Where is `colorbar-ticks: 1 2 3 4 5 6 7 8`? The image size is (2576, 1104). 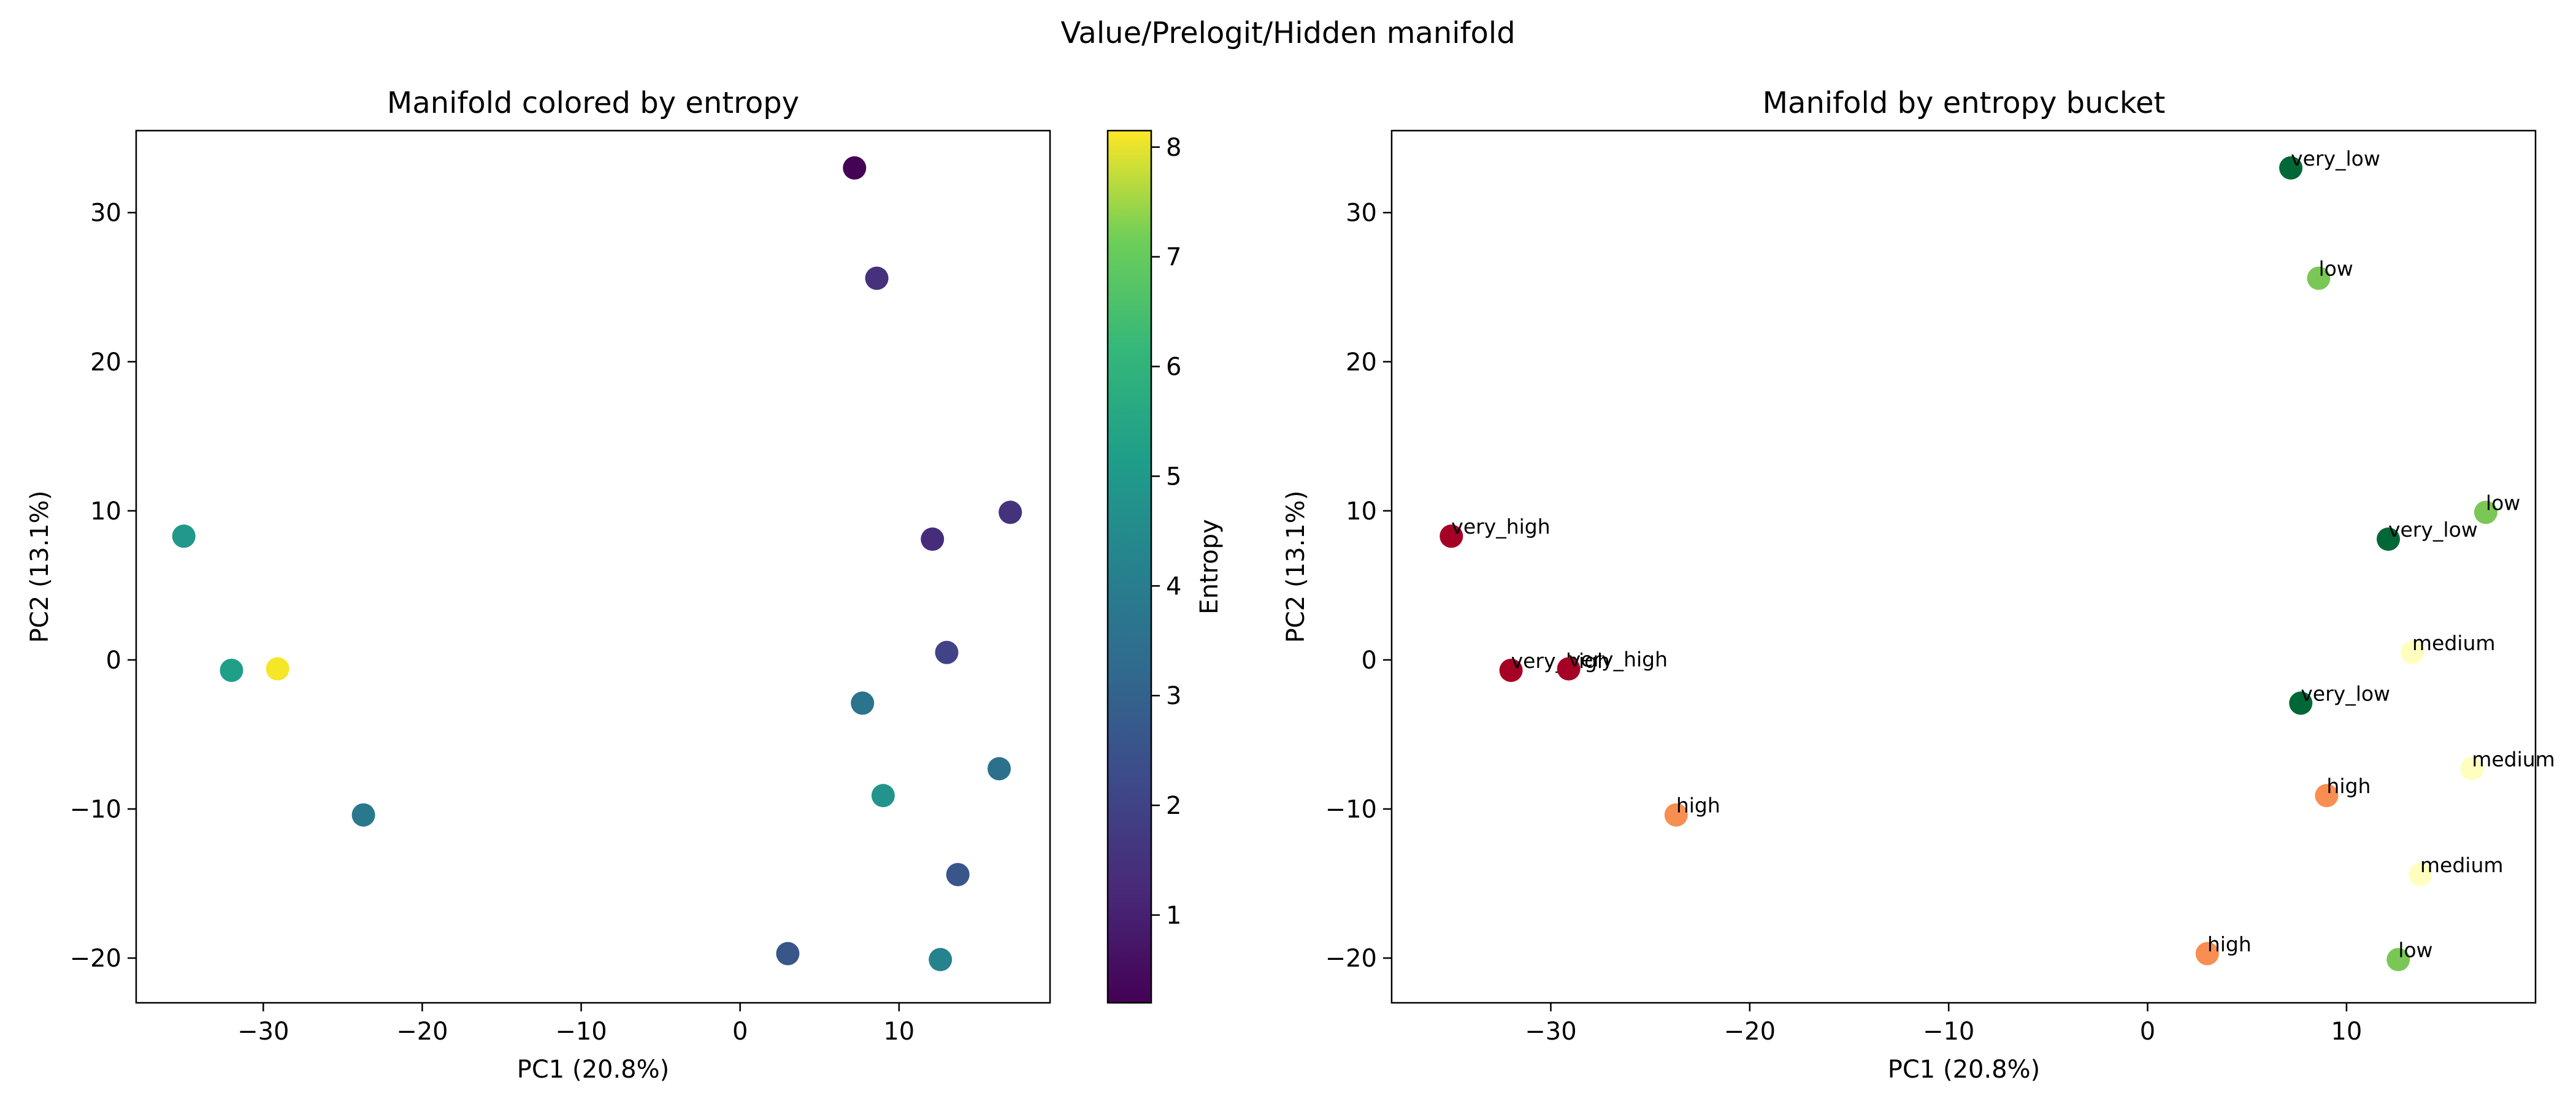 colorbar-ticks: 1 2 3 4 5 6 7 8 is located at coordinates (1166, 532).